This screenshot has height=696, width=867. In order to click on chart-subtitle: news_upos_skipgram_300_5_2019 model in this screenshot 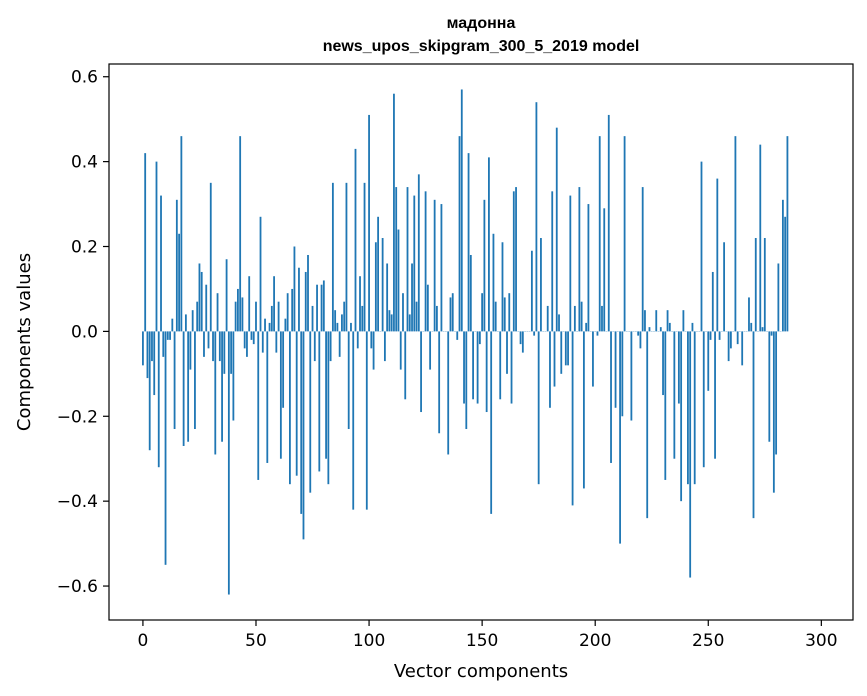, I will do `click(481, 46)`.